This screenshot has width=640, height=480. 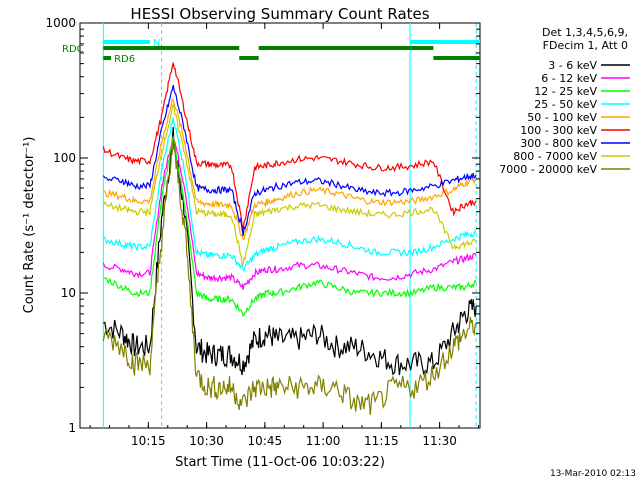 I want to click on x-axis-label: Start Time (11-Oct-06 10:03:22), so click(x=280, y=462).